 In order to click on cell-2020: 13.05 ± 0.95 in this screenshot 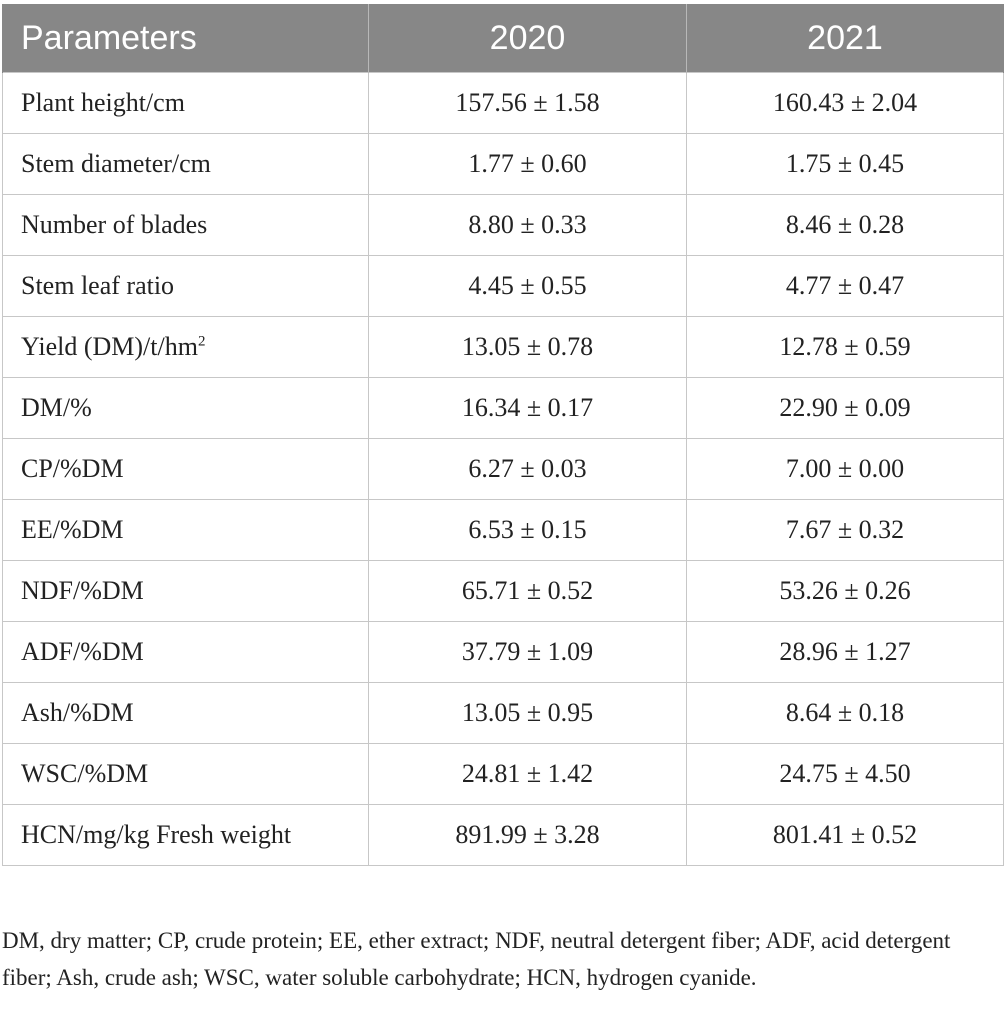, I will do `click(527, 713)`.